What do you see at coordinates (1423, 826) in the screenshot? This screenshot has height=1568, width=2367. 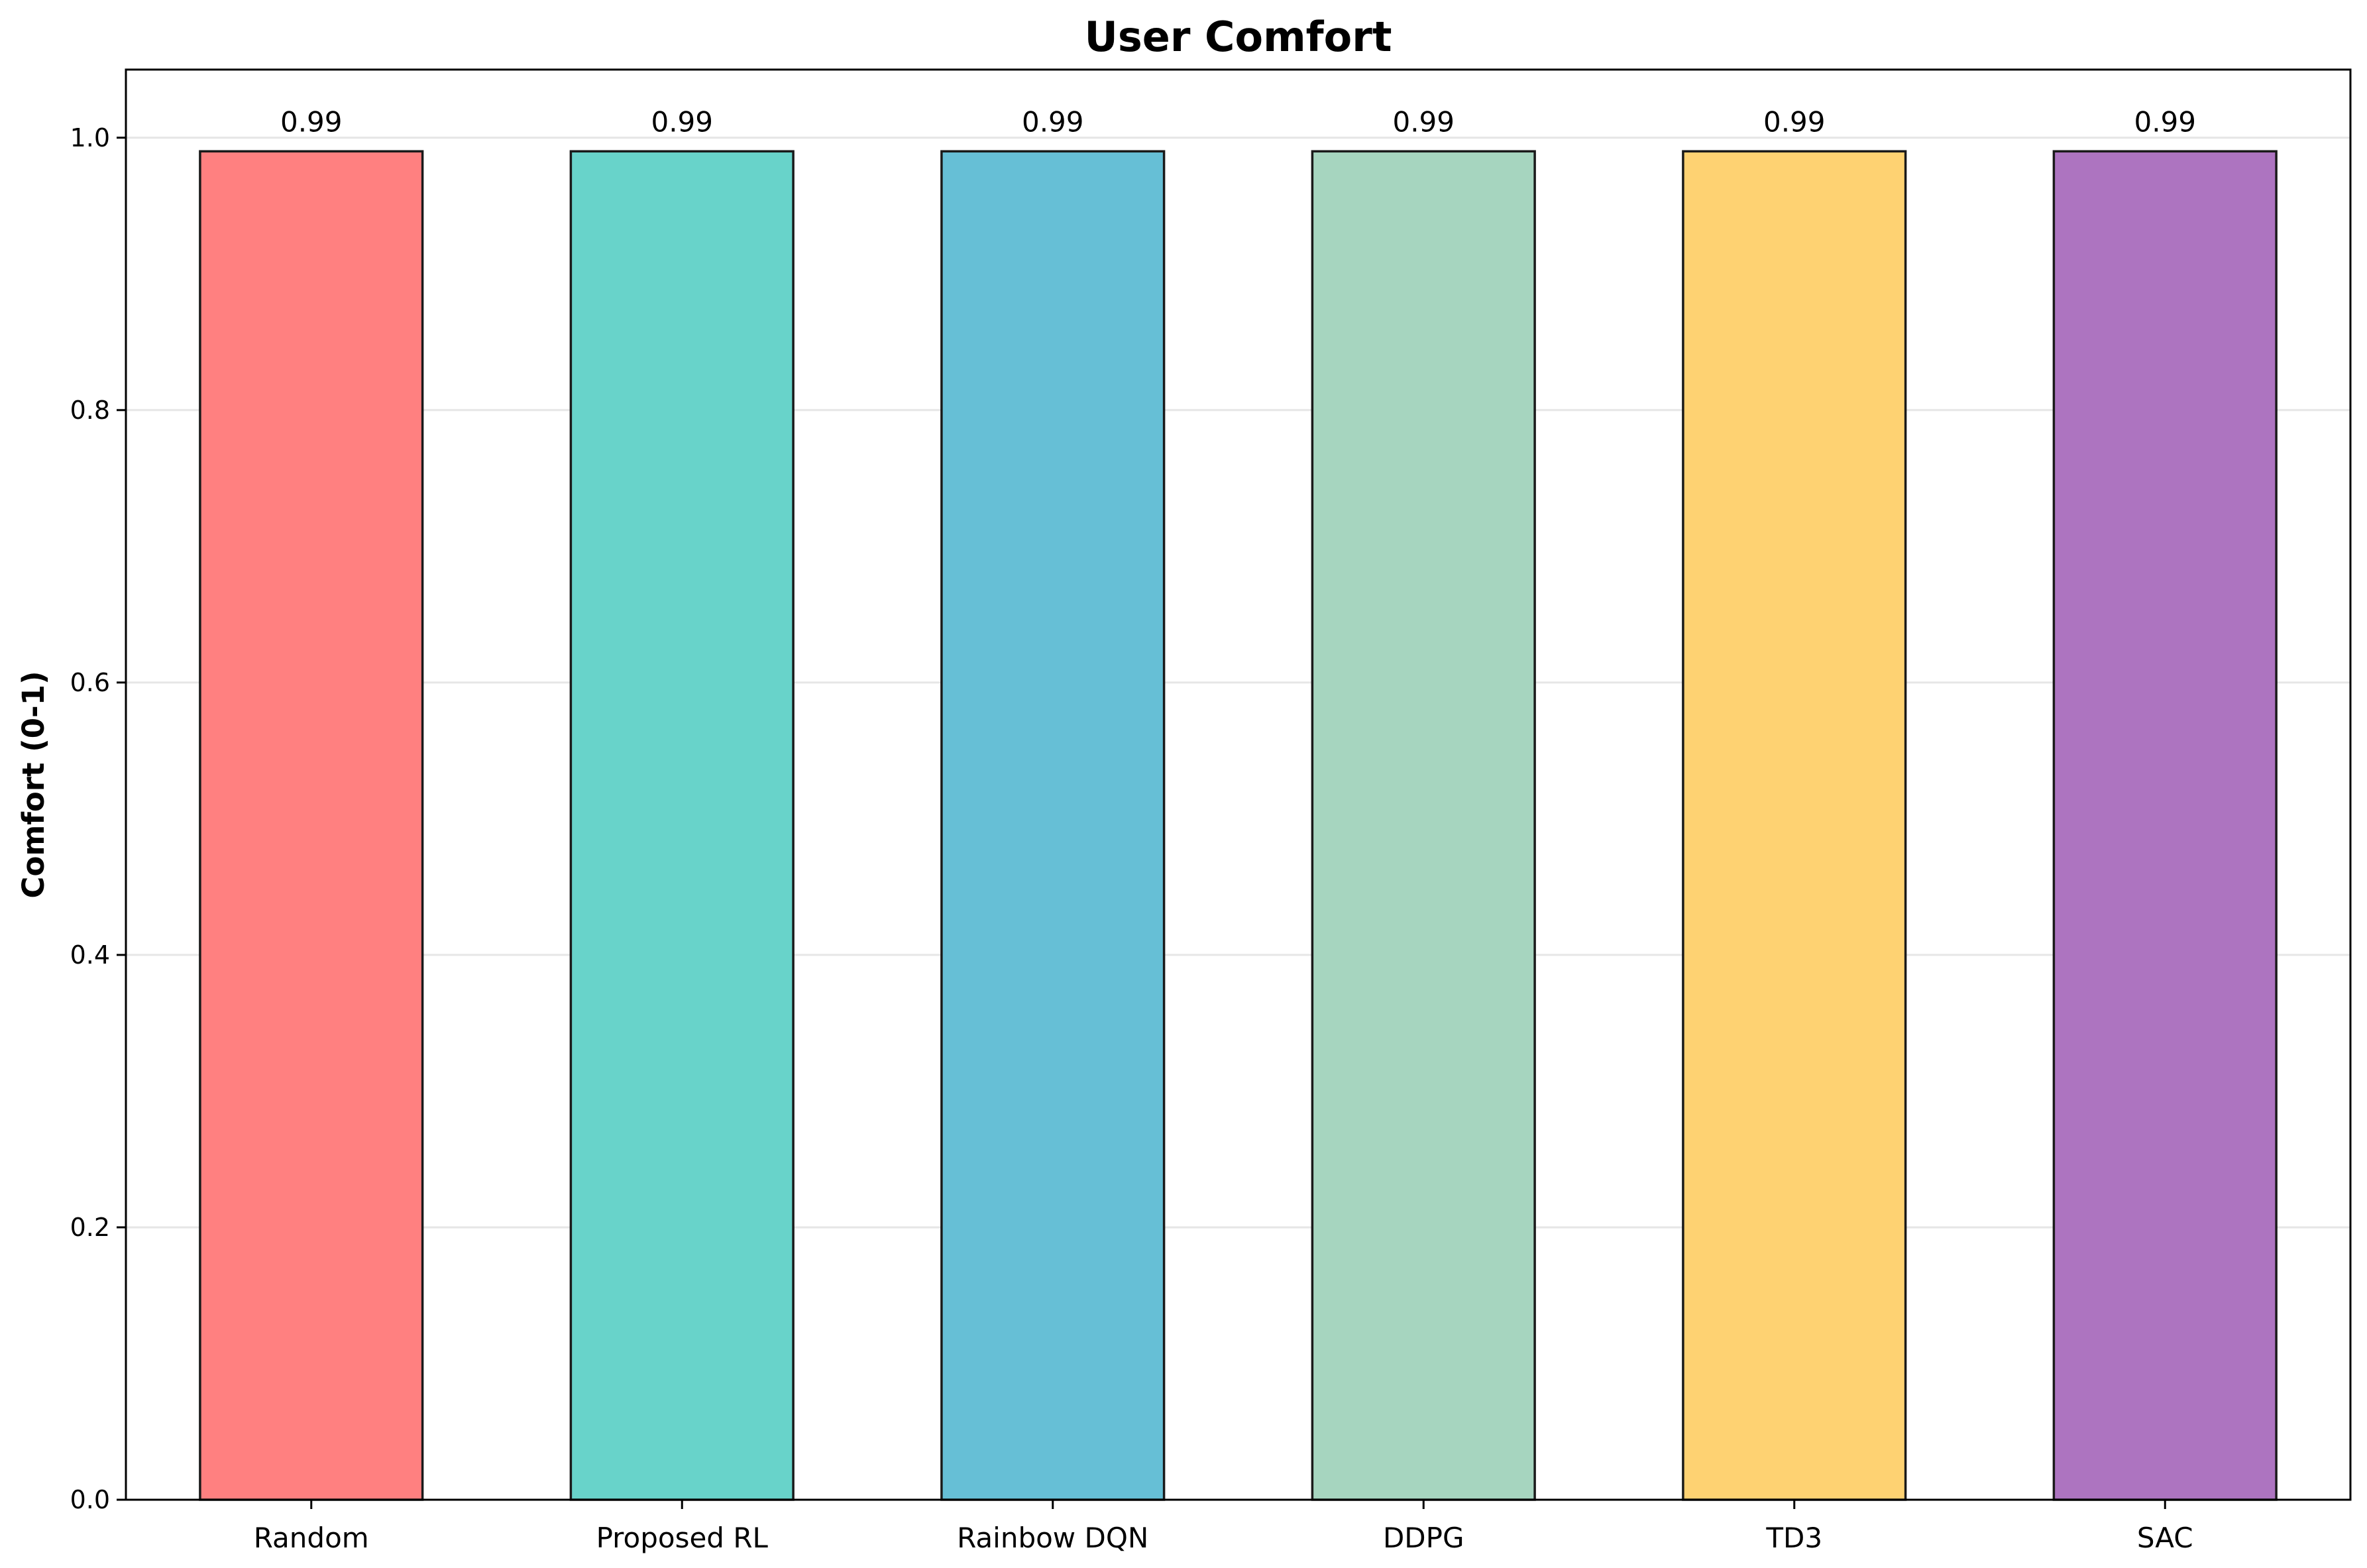 I see `bar-ddpg` at bounding box center [1423, 826].